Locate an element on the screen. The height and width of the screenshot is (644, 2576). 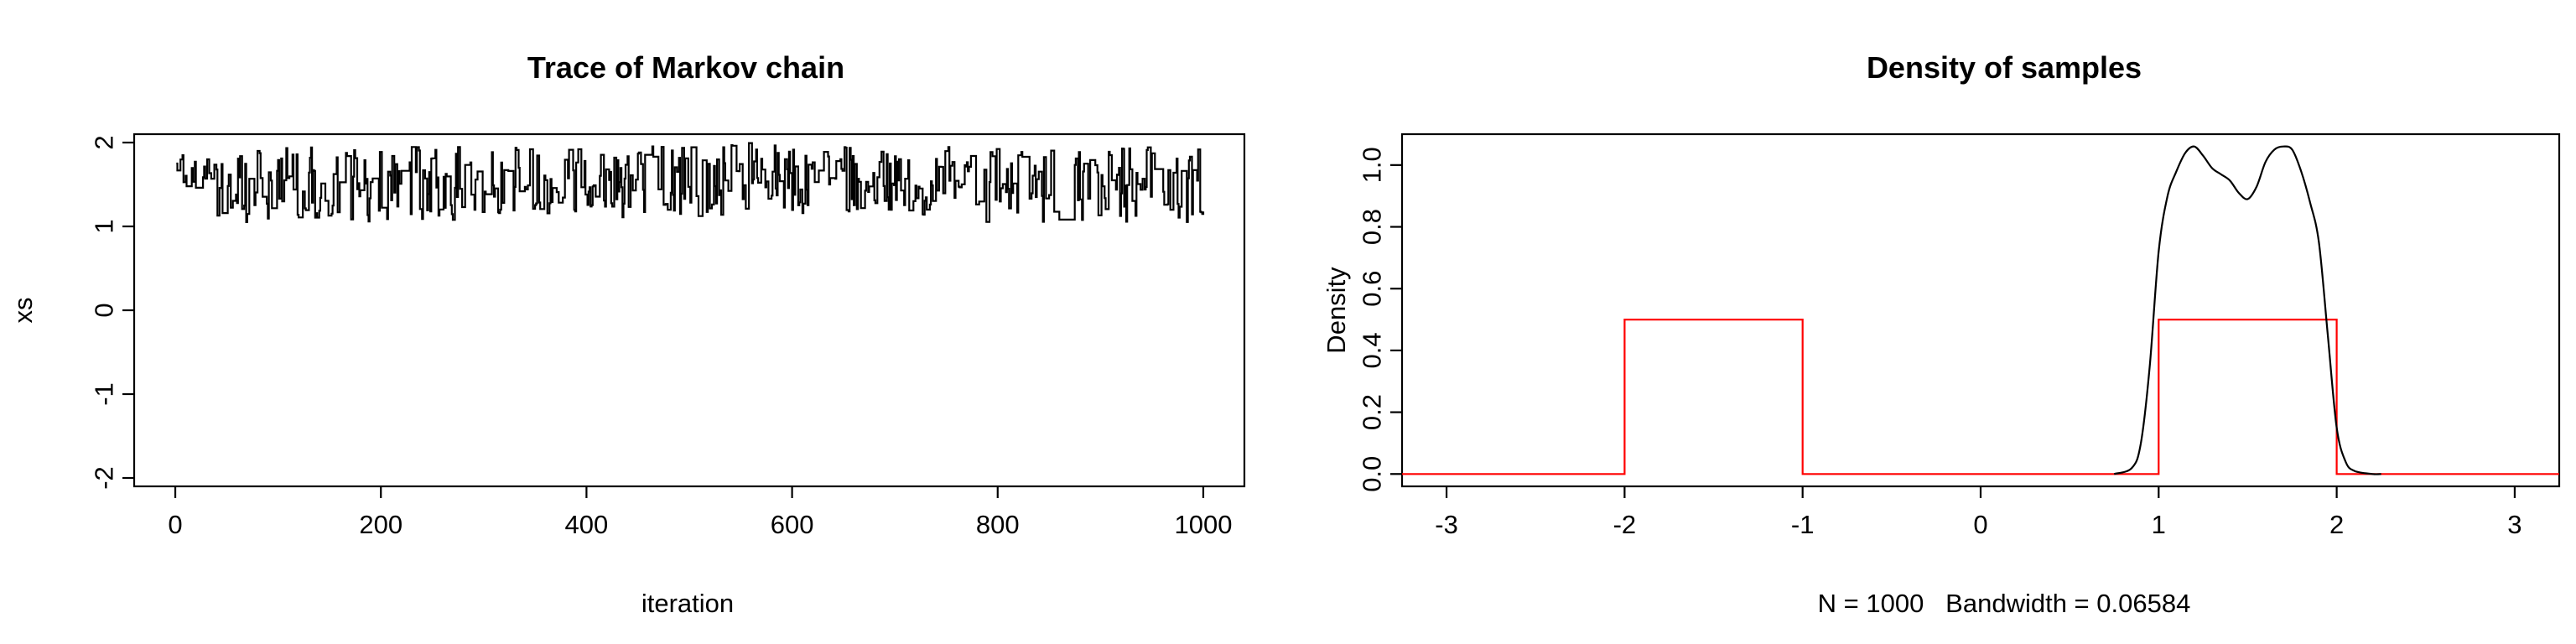
density-x-tick-label: 1 is located at coordinates (2159, 524).